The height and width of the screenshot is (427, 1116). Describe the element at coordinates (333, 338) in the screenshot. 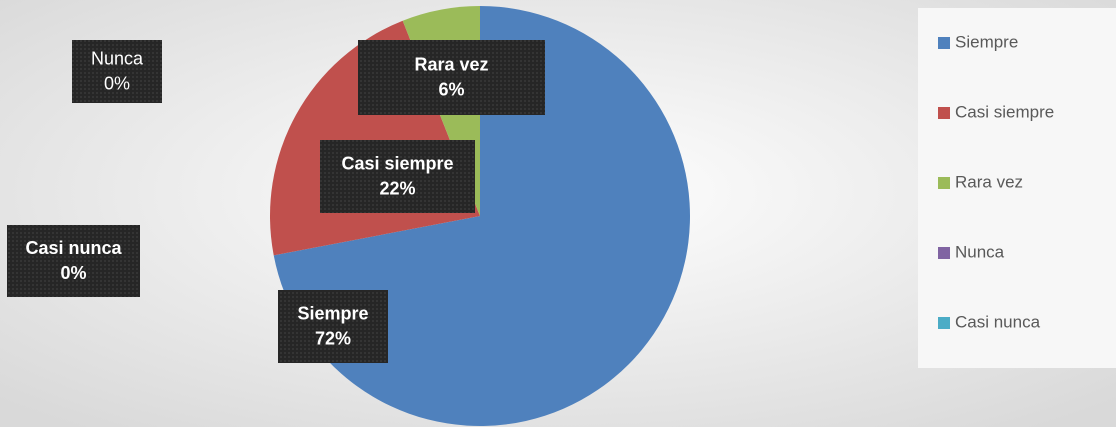

I see `data-label-value: 72%` at that location.